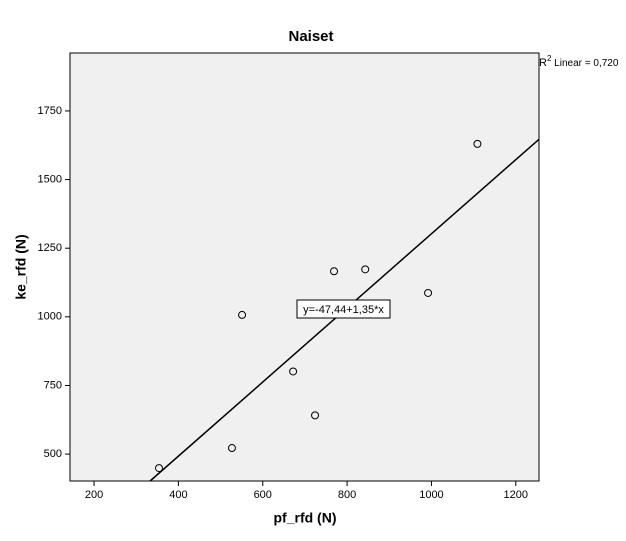  Describe the element at coordinates (310, 36) in the screenshot. I see `chart-title: Naiset` at that location.